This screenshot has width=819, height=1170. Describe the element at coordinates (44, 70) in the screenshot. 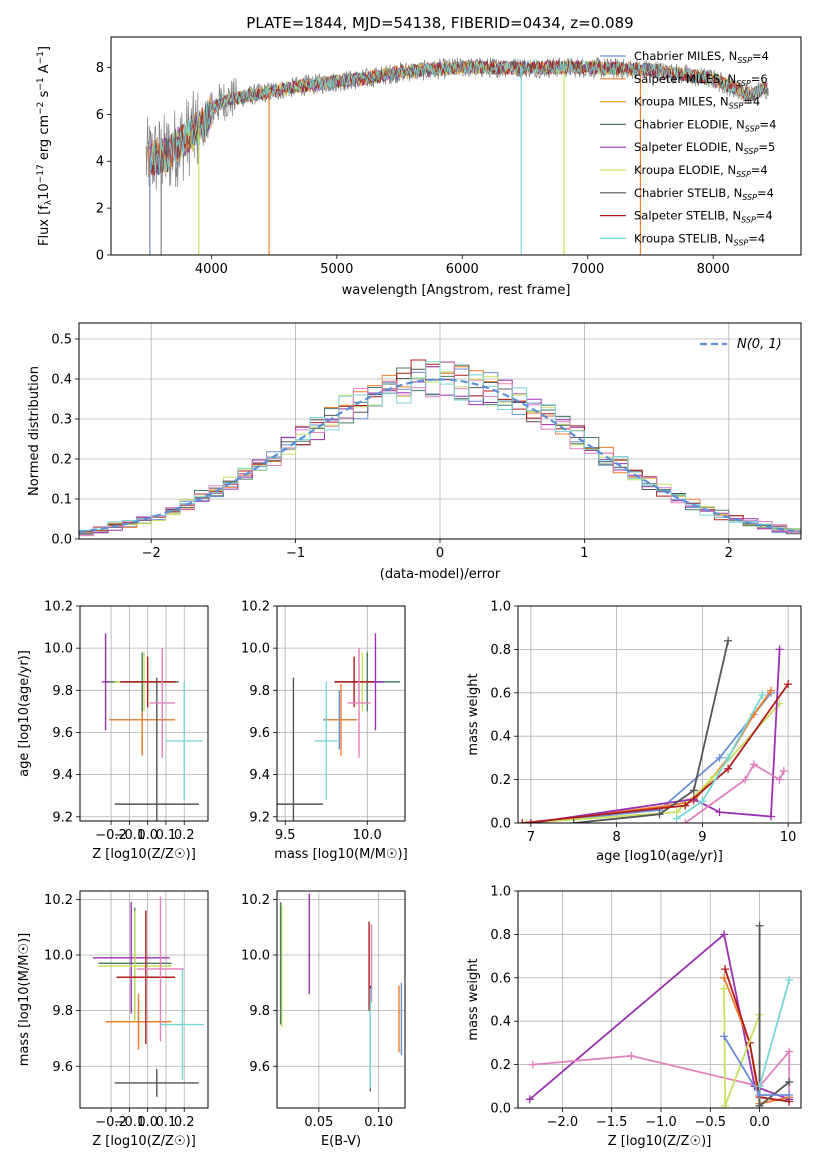

I see `y-axis-label-part: A` at that location.